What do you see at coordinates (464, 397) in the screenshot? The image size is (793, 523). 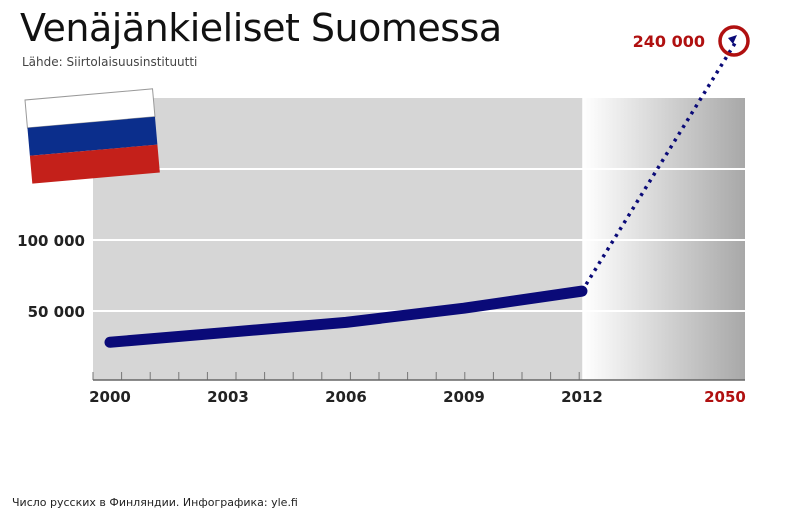 I see `x-tick-label: 2009` at bounding box center [464, 397].